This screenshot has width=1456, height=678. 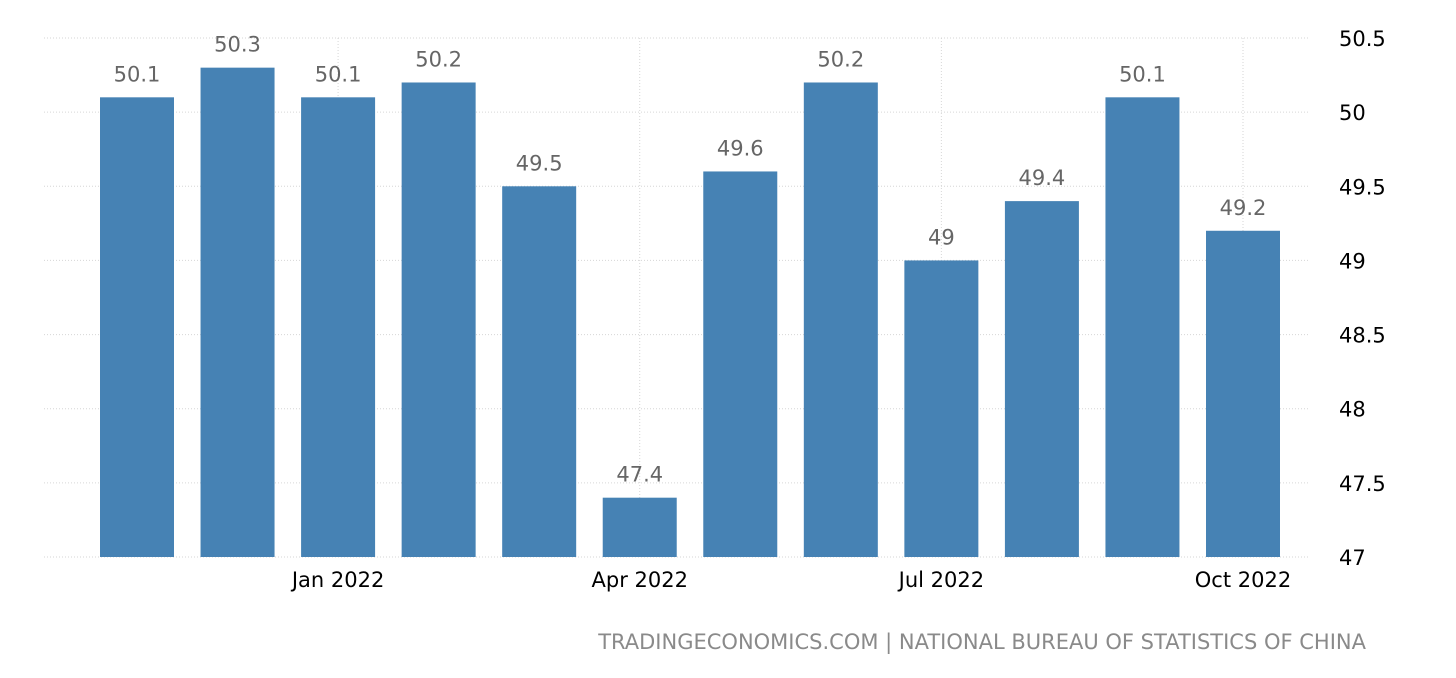 What do you see at coordinates (539, 163) in the screenshot?
I see `bar-value-label: 49.5` at bounding box center [539, 163].